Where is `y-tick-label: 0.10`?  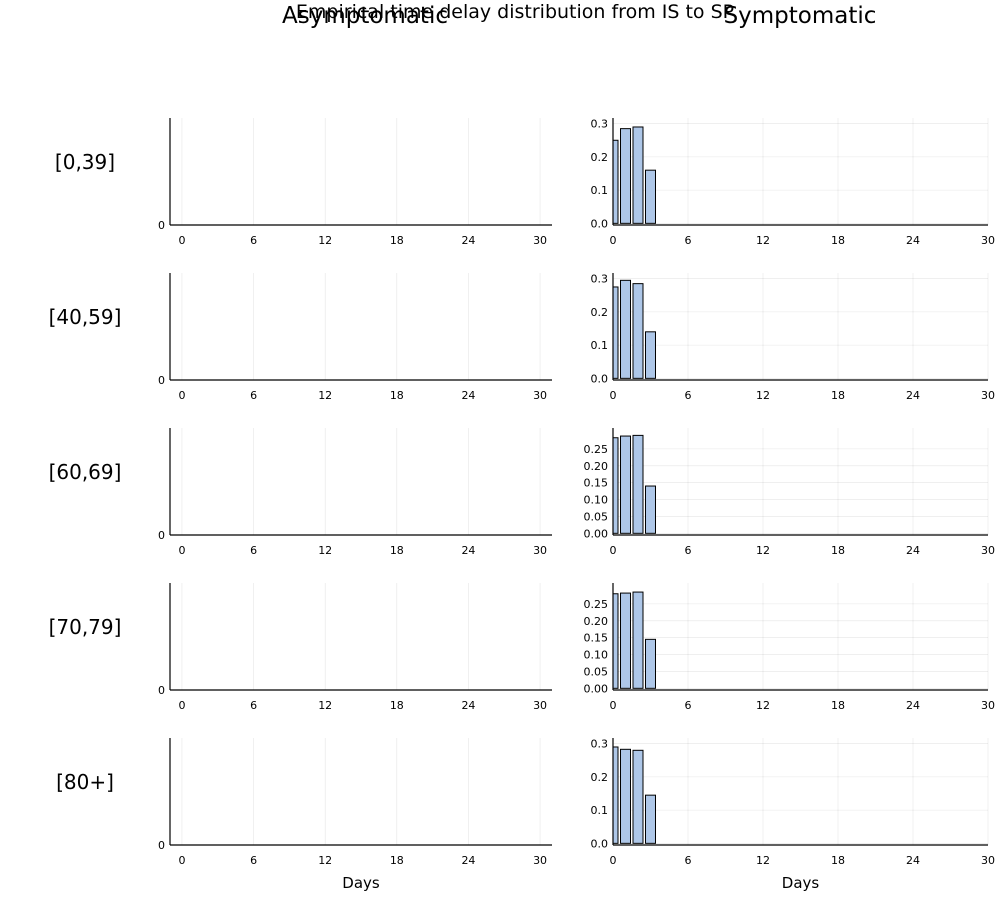 y-tick-label: 0.10 is located at coordinates (596, 500).